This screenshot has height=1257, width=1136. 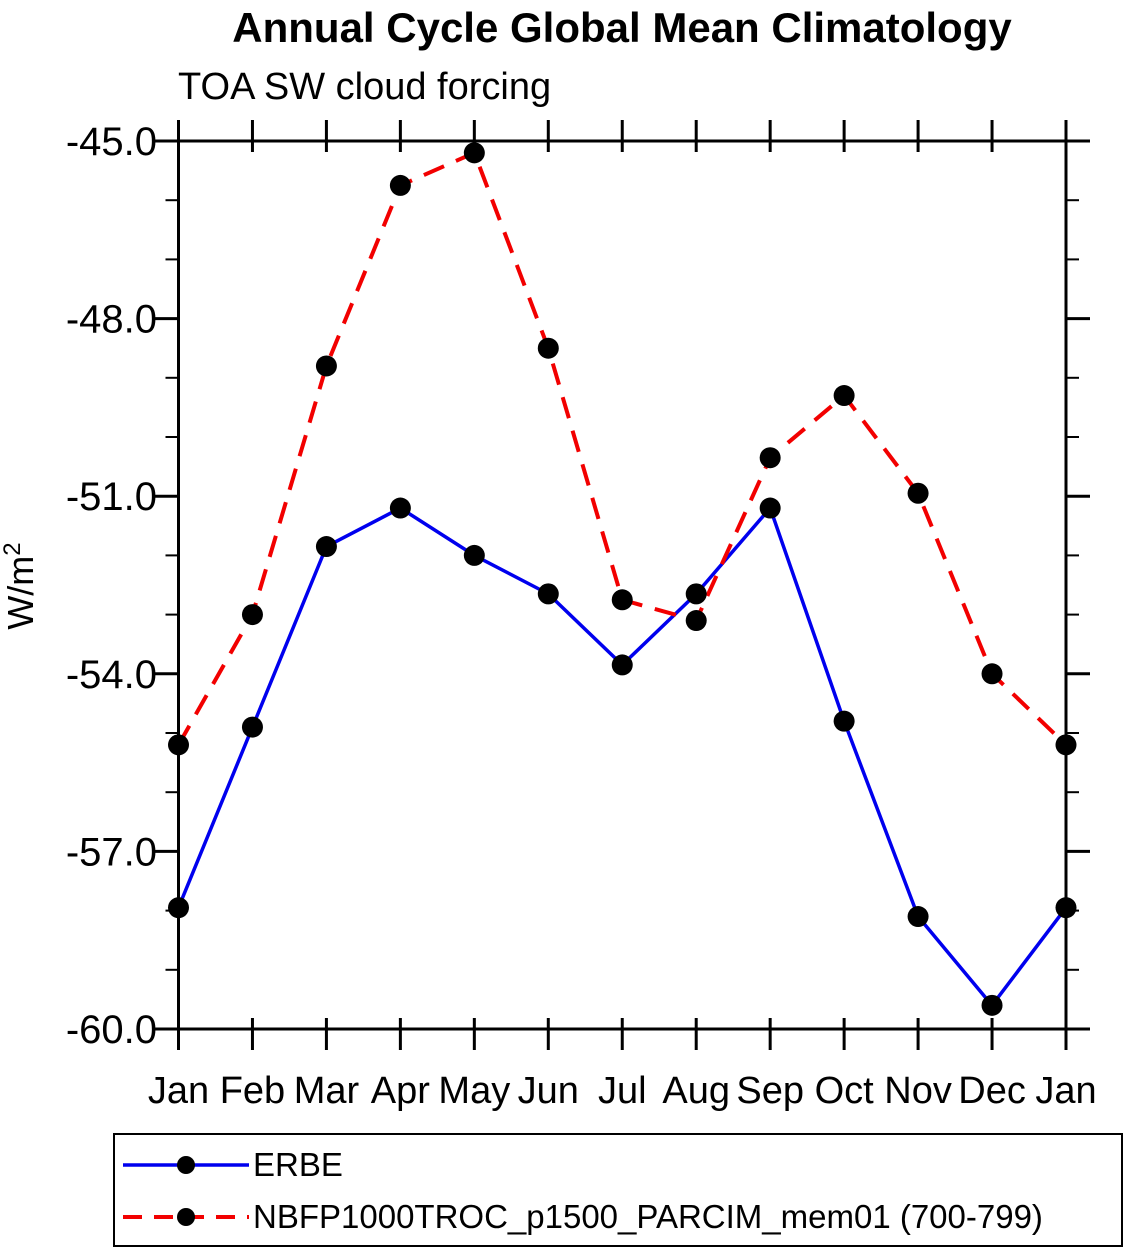 I want to click on x-tick-label: Aug, so click(x=696, y=1091).